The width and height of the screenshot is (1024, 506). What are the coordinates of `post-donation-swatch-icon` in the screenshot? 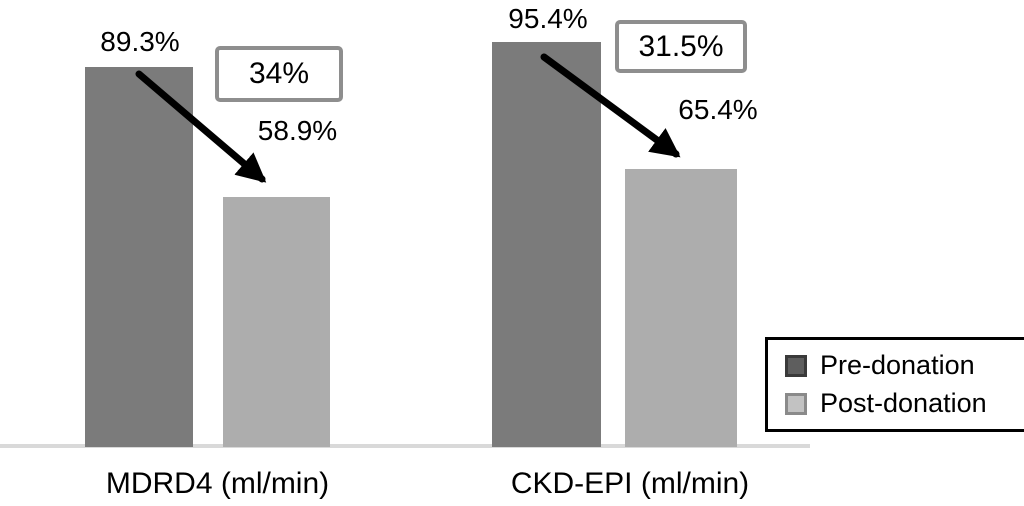 It's located at (796, 403).